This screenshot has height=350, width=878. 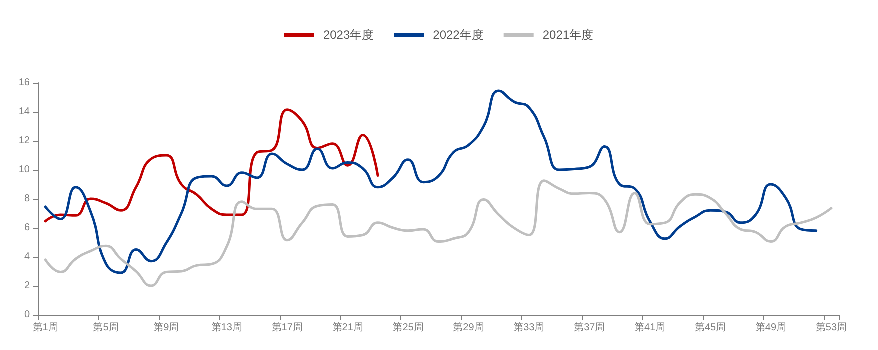 I want to click on x-tick-label: 第41周, so click(x=650, y=328).